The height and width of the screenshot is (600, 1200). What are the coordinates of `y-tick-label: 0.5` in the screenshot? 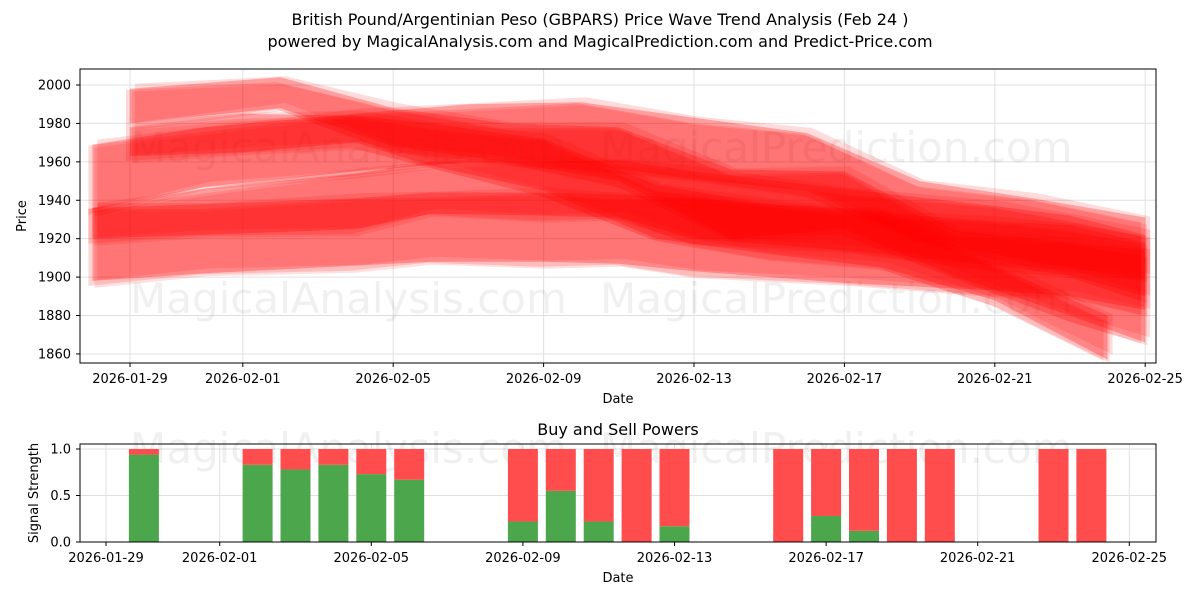 It's located at (60, 496).